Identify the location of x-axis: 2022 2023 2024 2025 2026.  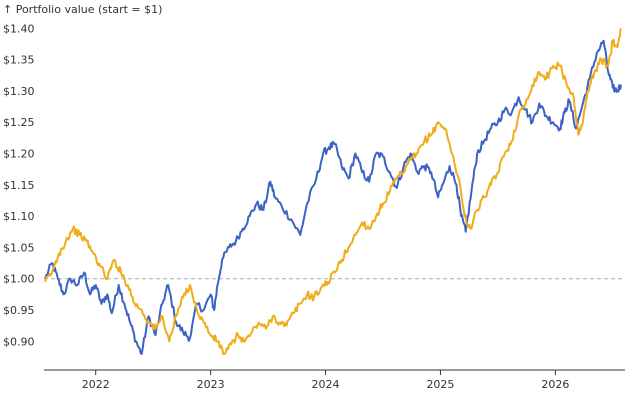
(334, 380).